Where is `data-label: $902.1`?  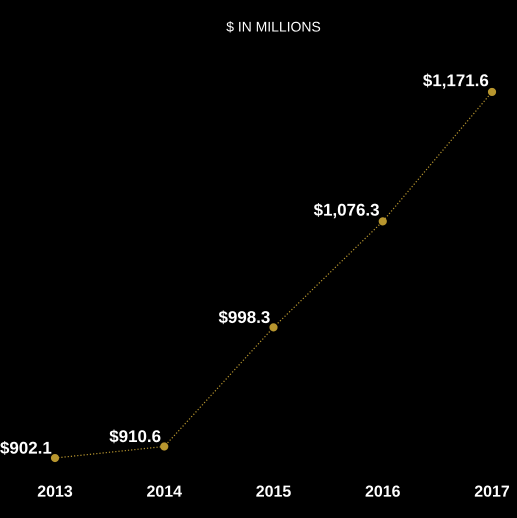 data-label: $902.1 is located at coordinates (26, 448).